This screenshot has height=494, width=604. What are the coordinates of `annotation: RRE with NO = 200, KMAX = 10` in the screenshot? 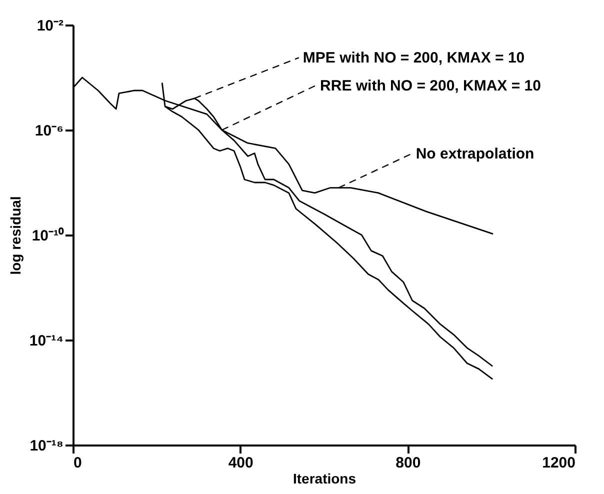 It's located at (430, 85).